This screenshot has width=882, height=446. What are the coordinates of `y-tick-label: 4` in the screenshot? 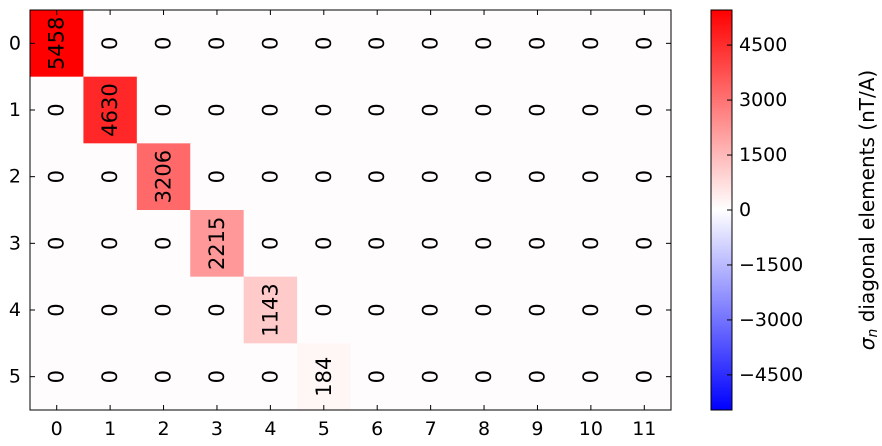 It's located at (15, 310).